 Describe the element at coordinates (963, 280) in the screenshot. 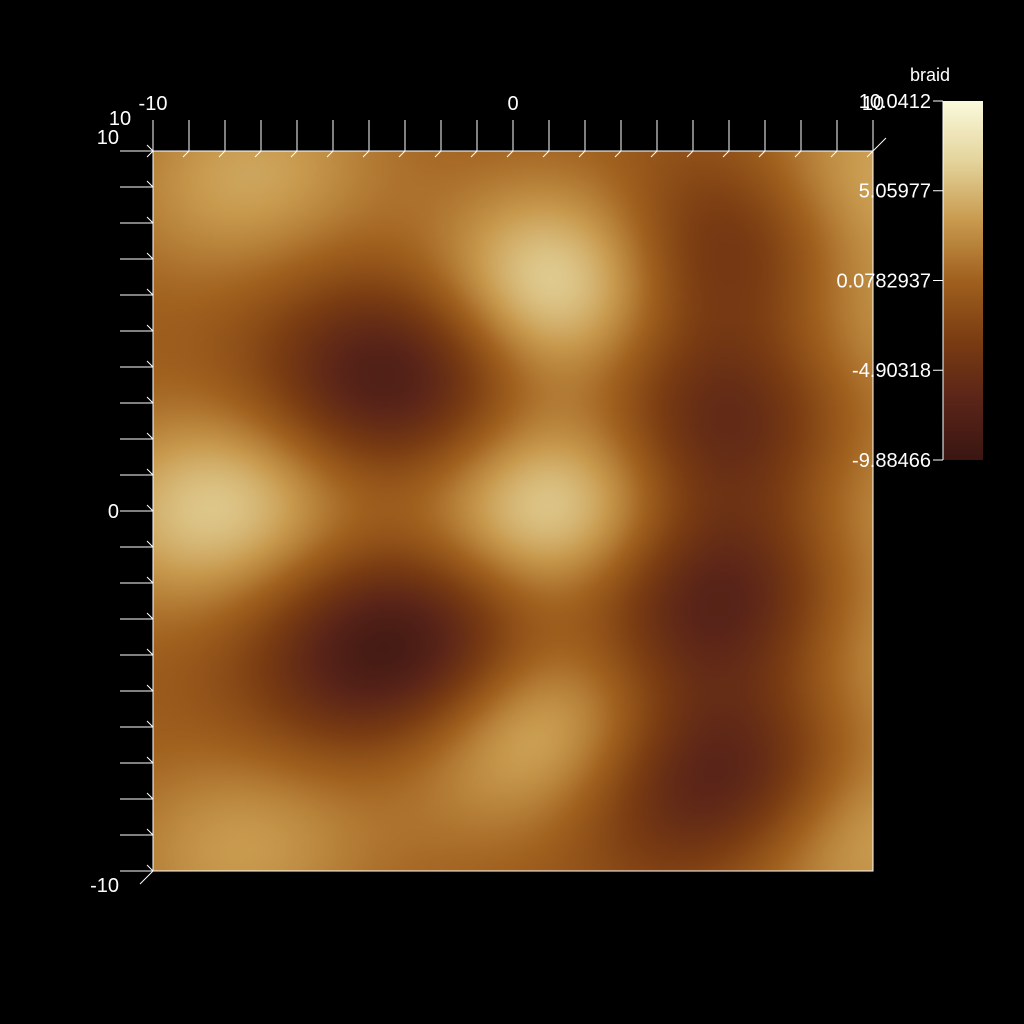

I see `colorbar-gradient` at that location.